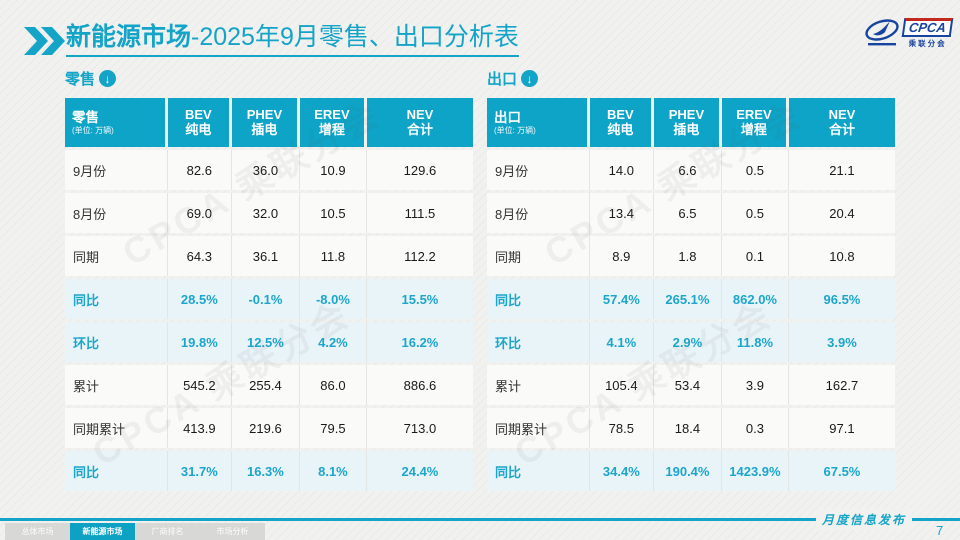  Describe the element at coordinates (333, 256) in the screenshot. I see `cell-value: 11.8` at that location.